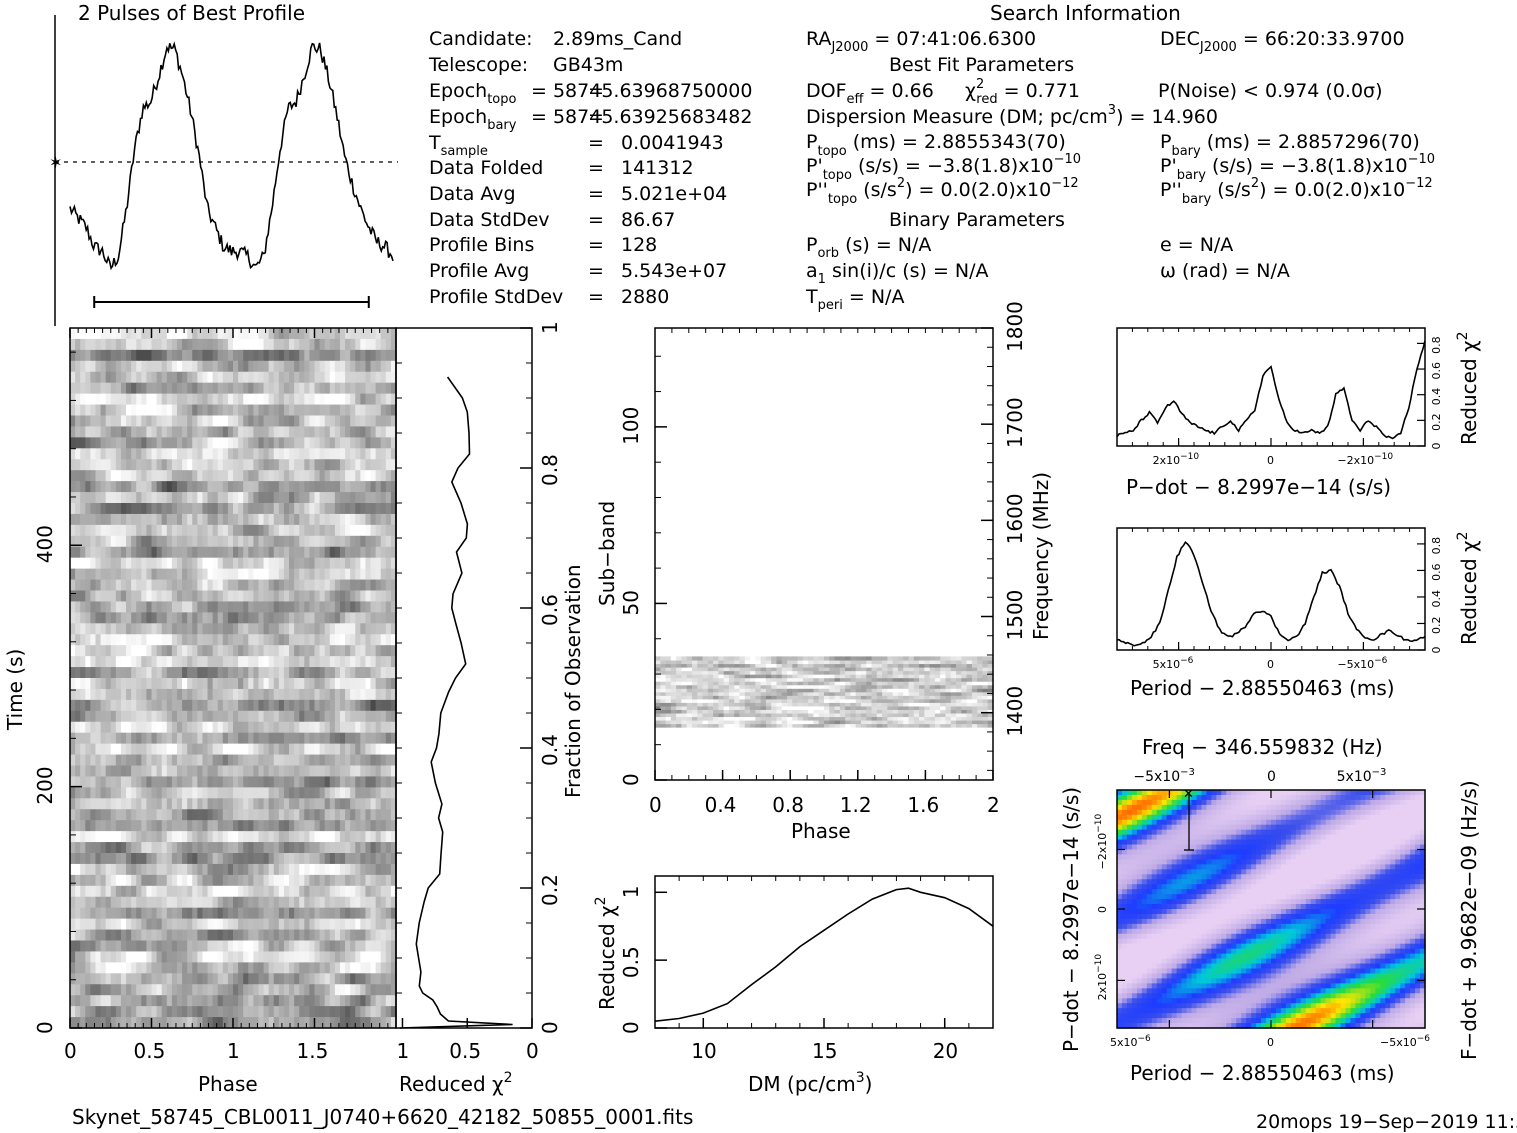  I want to click on info-row-value: 2880, so click(645, 297).